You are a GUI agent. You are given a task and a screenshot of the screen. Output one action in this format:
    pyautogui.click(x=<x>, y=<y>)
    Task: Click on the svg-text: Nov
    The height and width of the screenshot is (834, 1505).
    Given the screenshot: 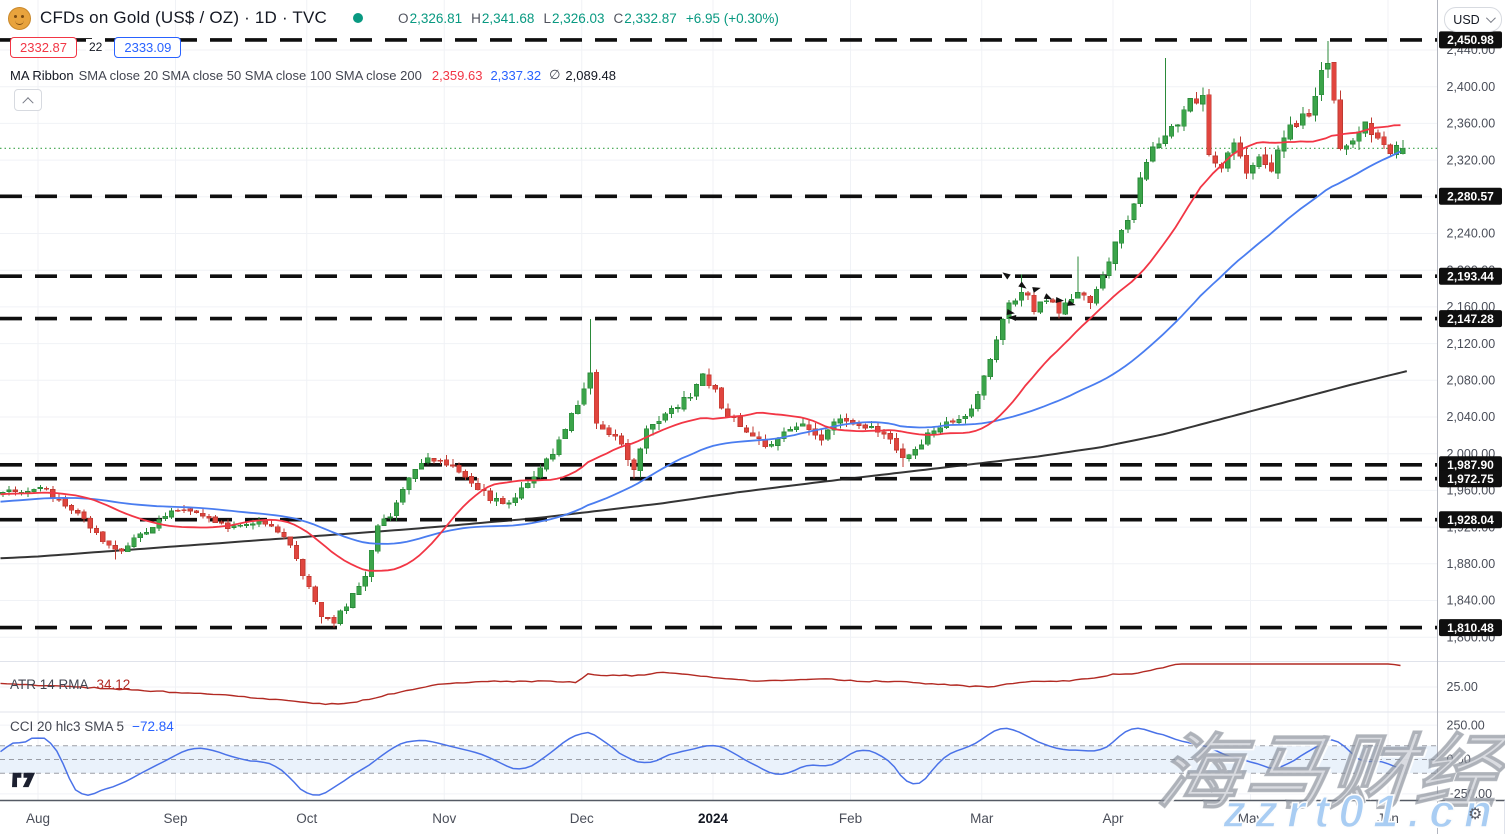 What is the action you would take?
    pyautogui.click(x=444, y=818)
    